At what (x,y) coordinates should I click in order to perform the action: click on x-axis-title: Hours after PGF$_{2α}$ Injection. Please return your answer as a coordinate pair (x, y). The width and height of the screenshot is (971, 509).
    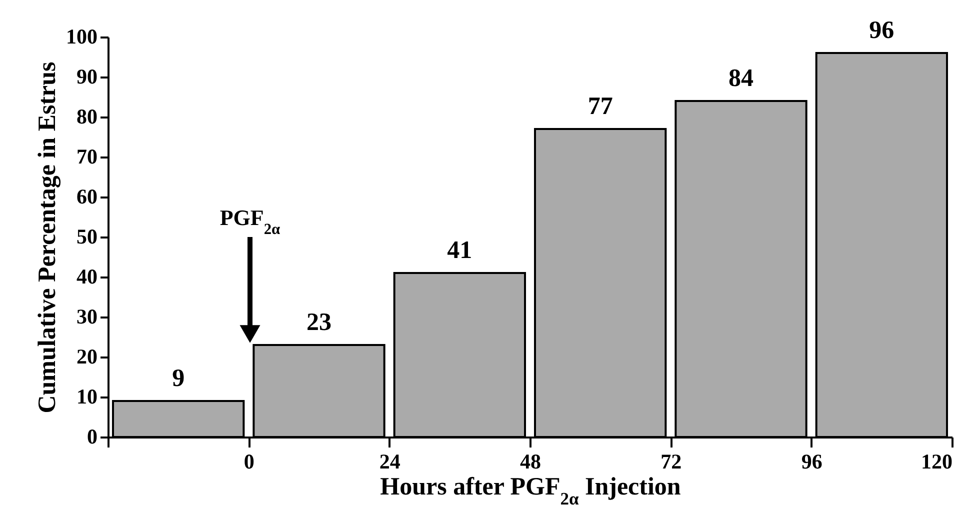
    Looking at the image, I should click on (530, 491).